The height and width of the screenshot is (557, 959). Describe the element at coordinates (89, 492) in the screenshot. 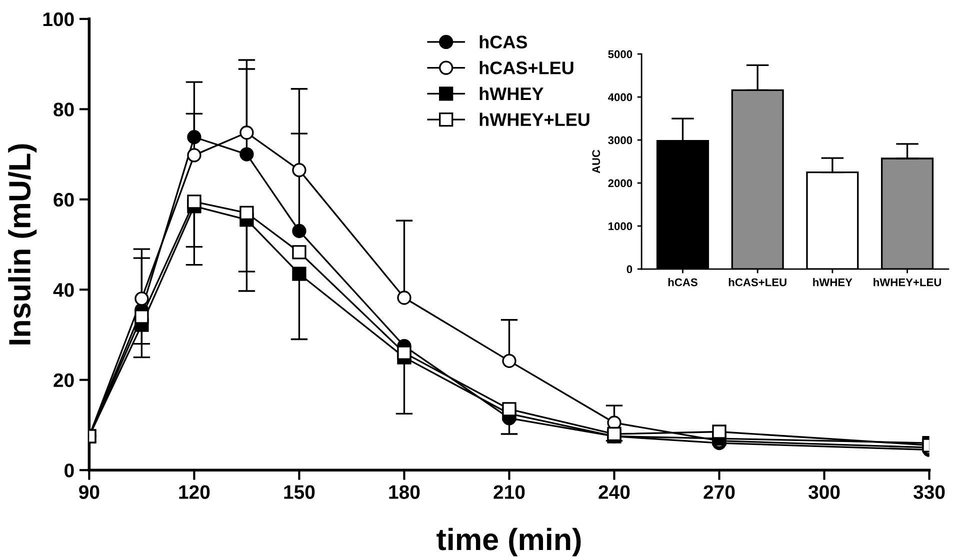

I see `x-tick-label: 90` at that location.